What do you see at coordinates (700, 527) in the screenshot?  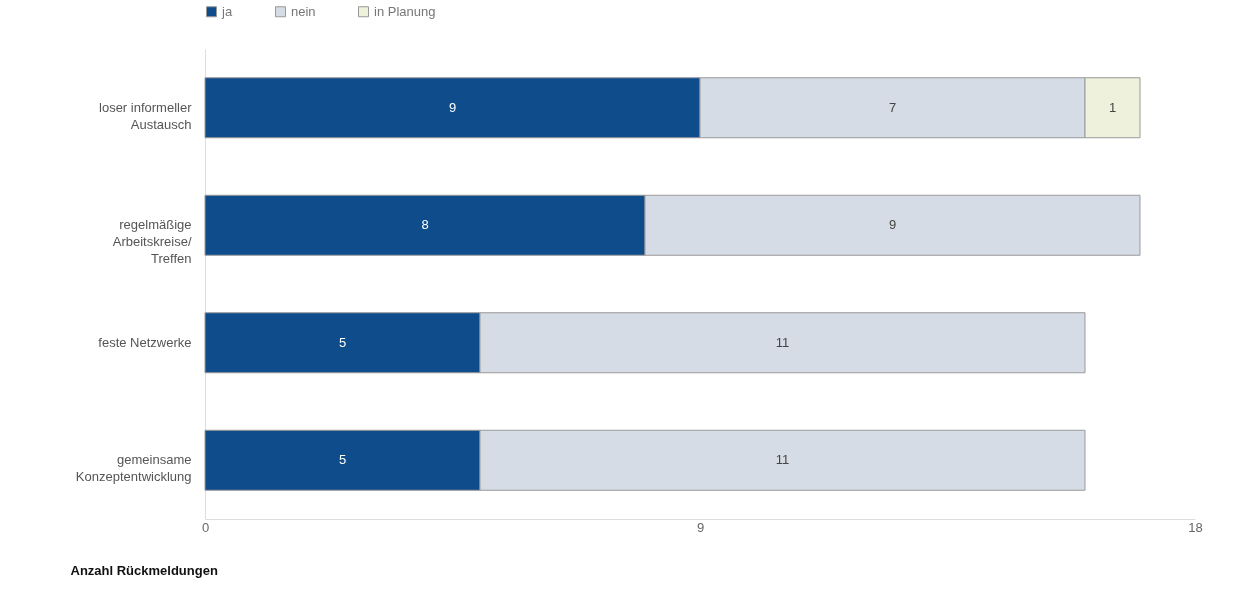 I see `x-tick-label: 9` at bounding box center [700, 527].